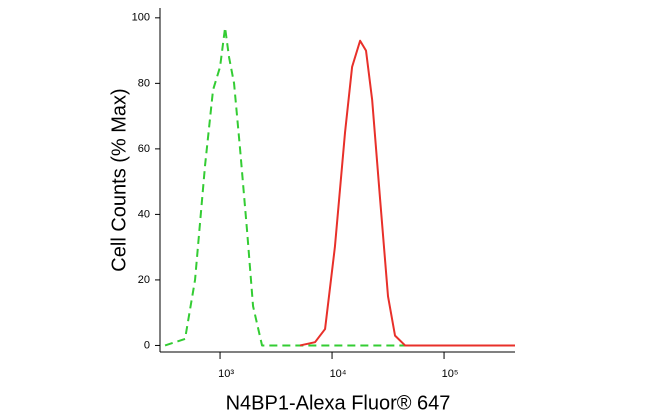  Describe the element at coordinates (144, 83) in the screenshot. I see `y-tick-label: 80` at that location.